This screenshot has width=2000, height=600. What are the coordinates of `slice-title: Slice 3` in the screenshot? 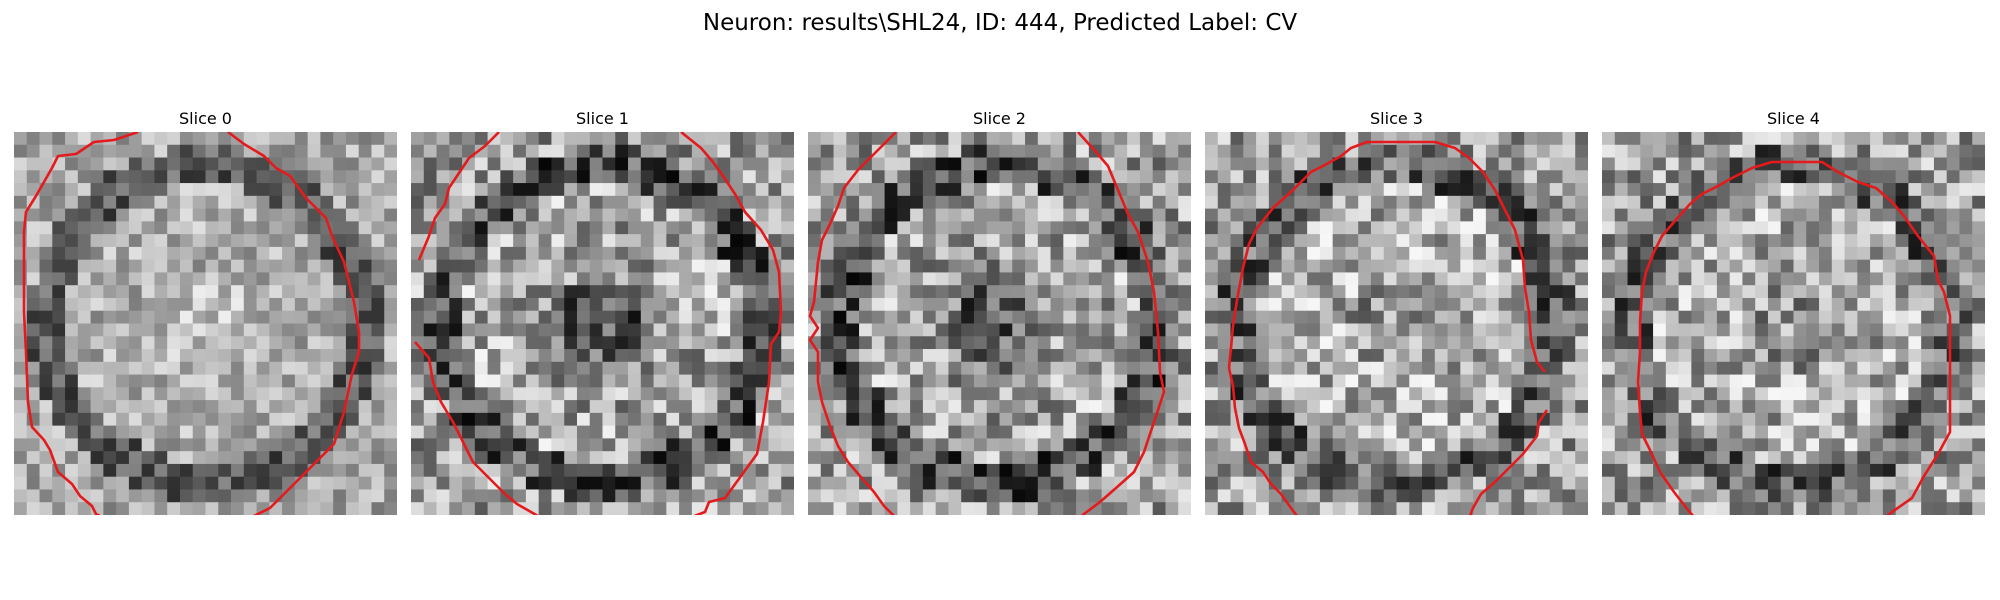 It's located at (1396, 118).